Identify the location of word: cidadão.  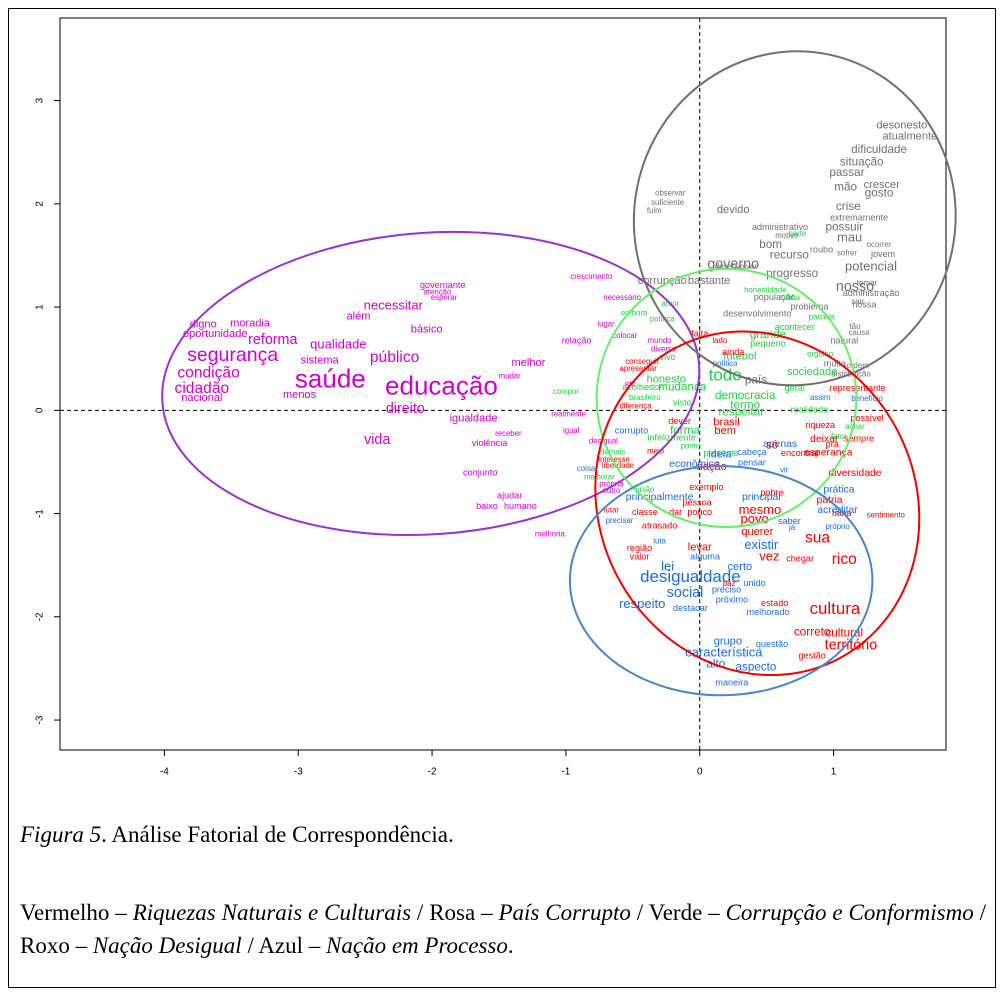
(202, 388).